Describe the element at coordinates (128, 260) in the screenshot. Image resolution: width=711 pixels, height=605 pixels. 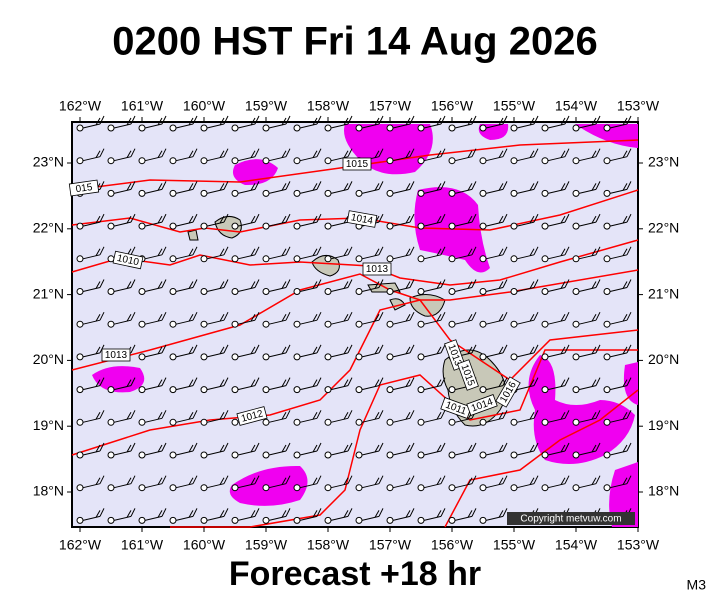
I see `isobar-label-text: 1010` at that location.